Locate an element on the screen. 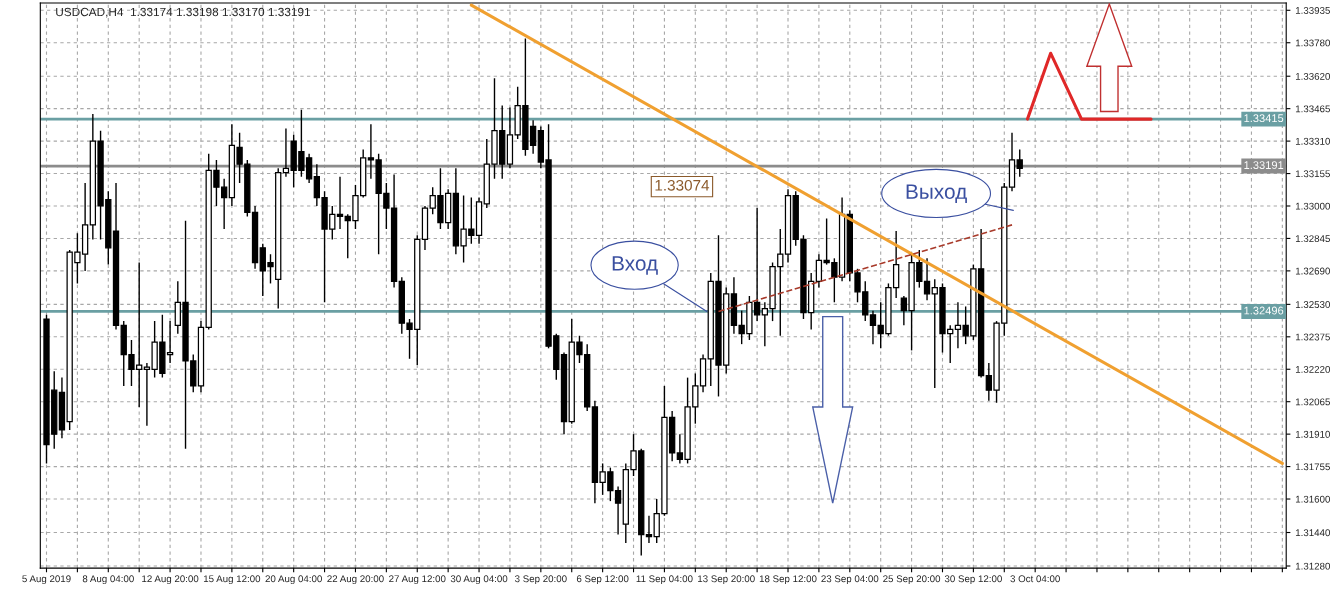 The width and height of the screenshot is (1344, 593). x-tick-label: 22 Aug 20:00 is located at coordinates (355, 580).